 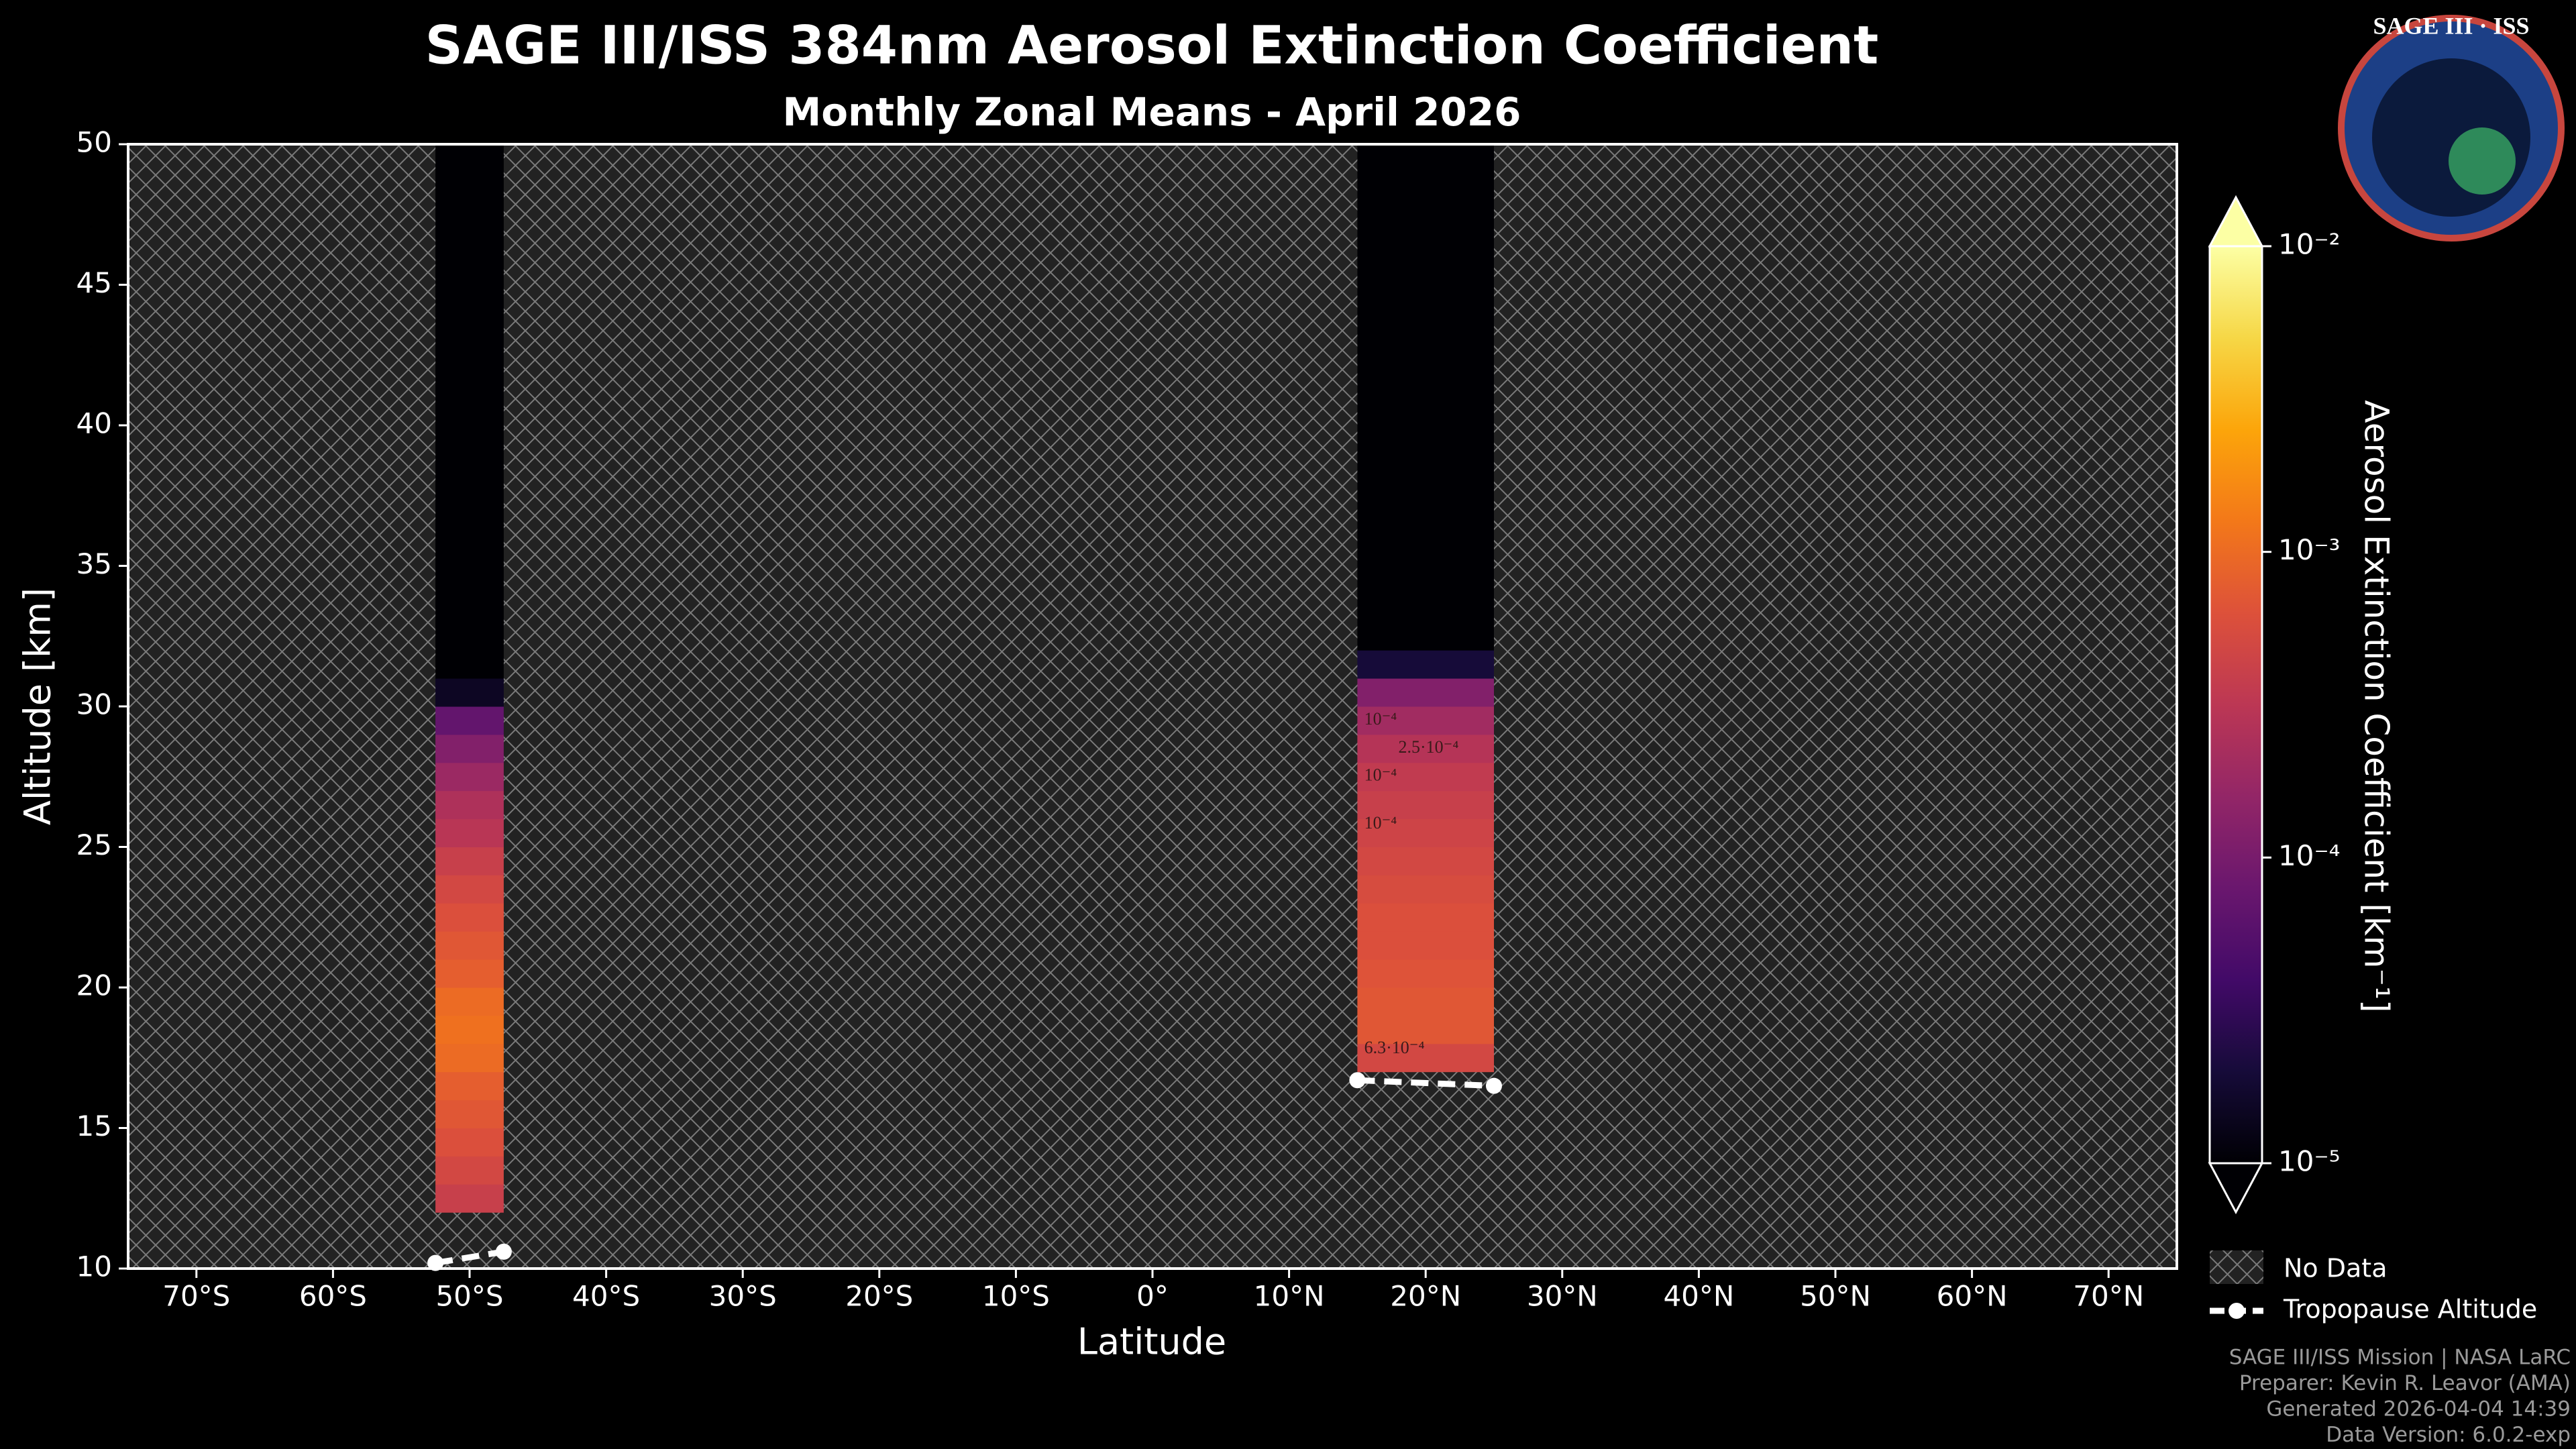 What do you see at coordinates (94, 844) in the screenshot?
I see `y-tick-label: 25` at bounding box center [94, 844].